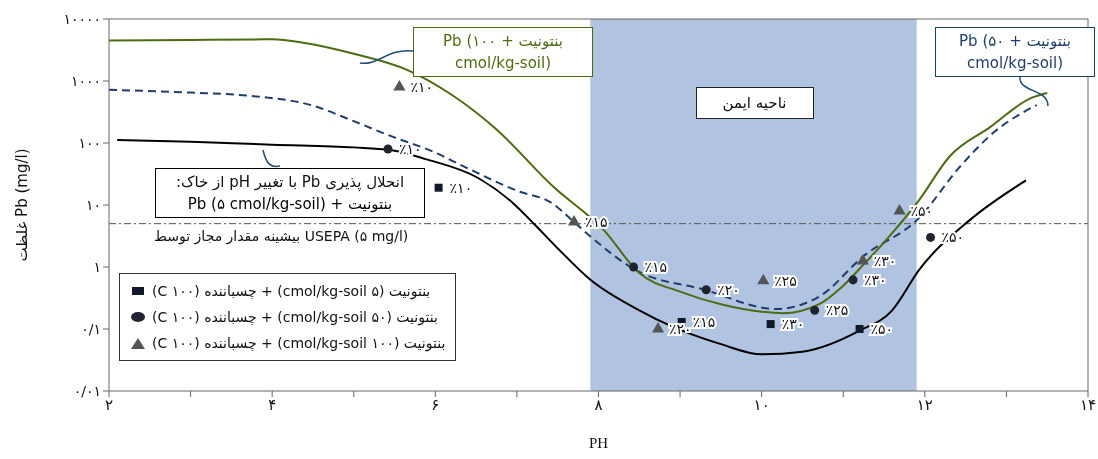 The height and width of the screenshot is (459, 1098). Describe the element at coordinates (82, 18) in the screenshot. I see `y-tick-label: ۱۰۰۰۰` at that location.